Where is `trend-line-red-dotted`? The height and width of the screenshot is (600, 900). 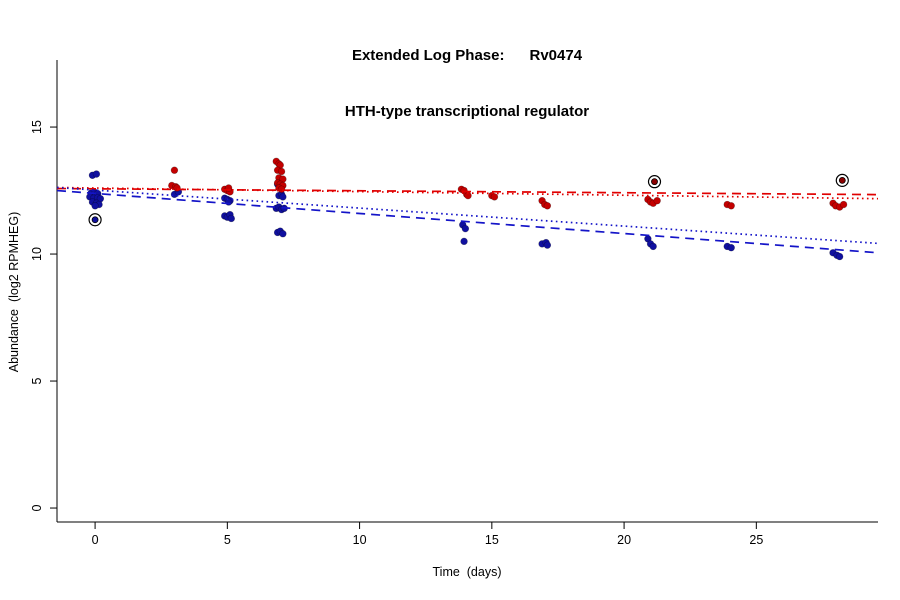 trend-line-red-dotted is located at coordinates (467, 193).